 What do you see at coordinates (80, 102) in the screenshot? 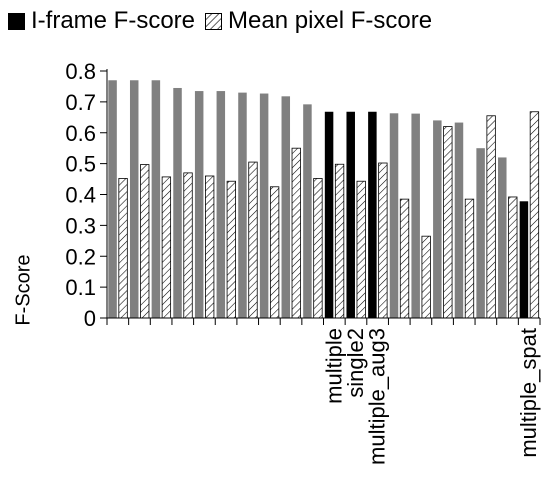
I see `y-tick-label: 0.7` at bounding box center [80, 102].